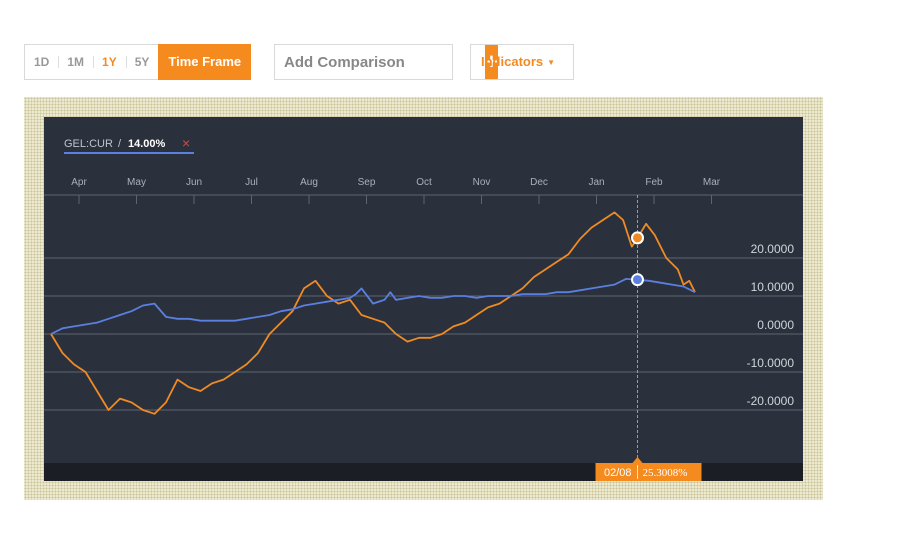  Describe the element at coordinates (596, 182) in the screenshot. I see `x-tick-label: Jan` at that location.